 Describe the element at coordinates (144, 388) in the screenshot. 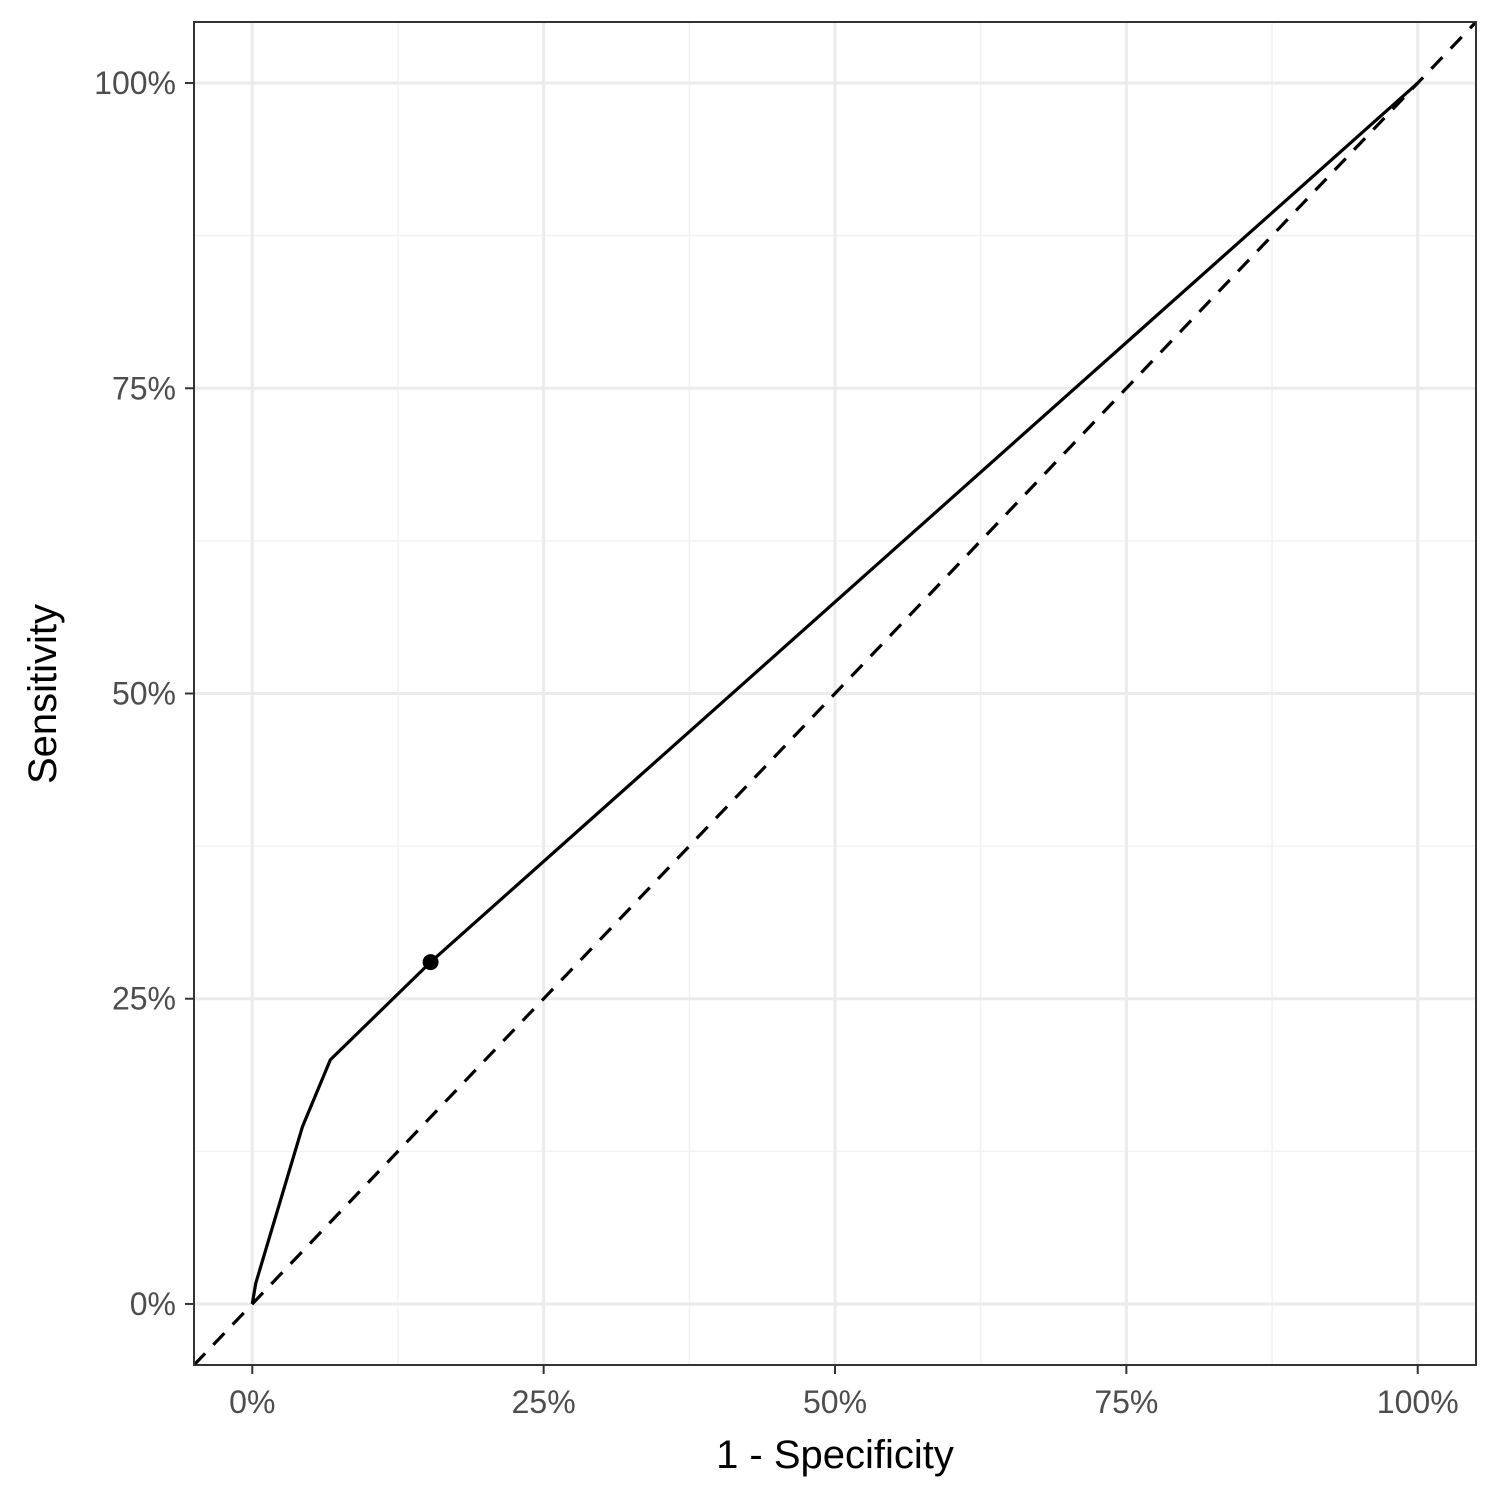

I see `y-tick-label: 75%` at that location.